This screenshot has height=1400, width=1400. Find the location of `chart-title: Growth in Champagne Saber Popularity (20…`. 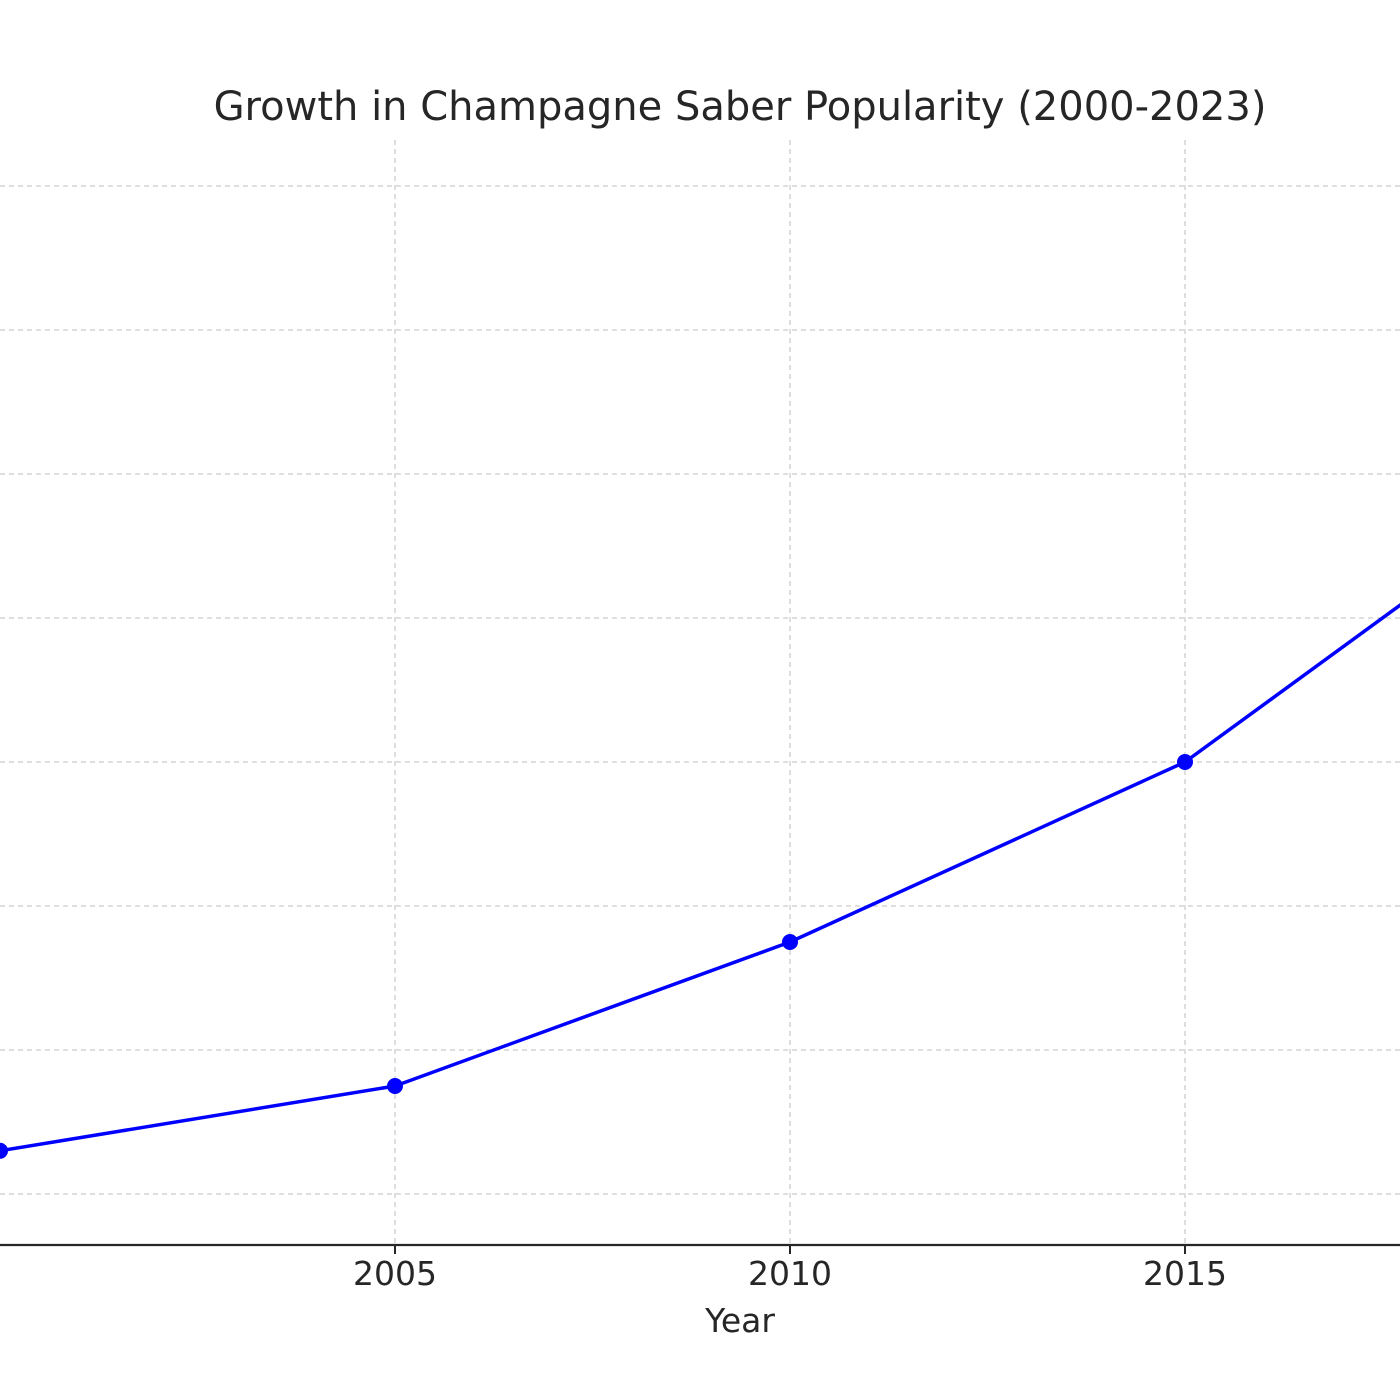

chart-title: Growth in Champagne Saber Popularity (20… is located at coordinates (740, 107).